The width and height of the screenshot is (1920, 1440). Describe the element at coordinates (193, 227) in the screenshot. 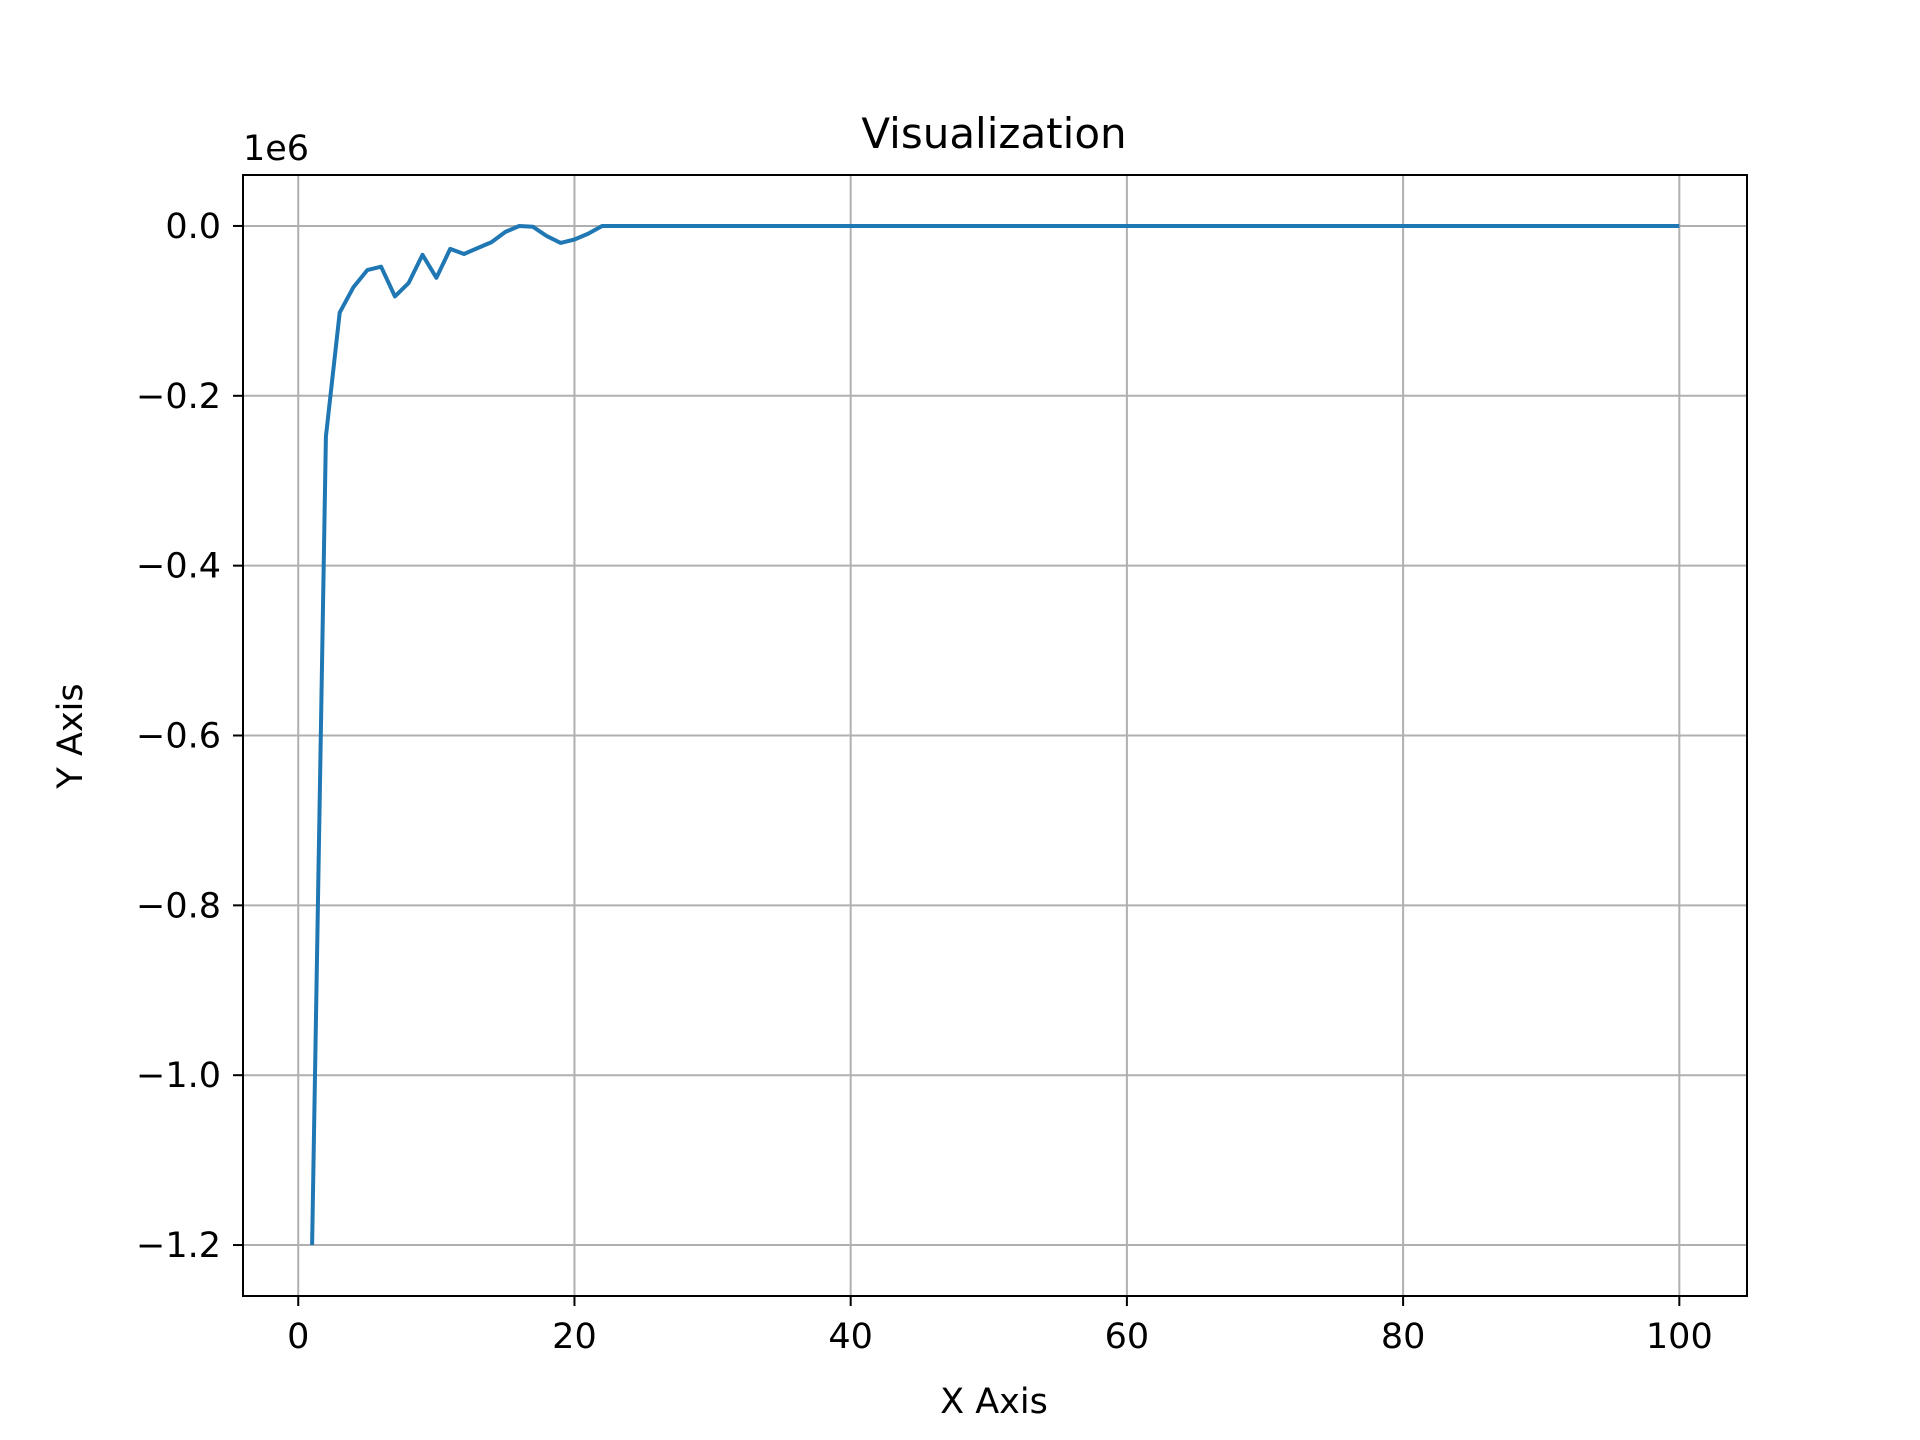

I see `y-tick-label: 0.0` at that location.